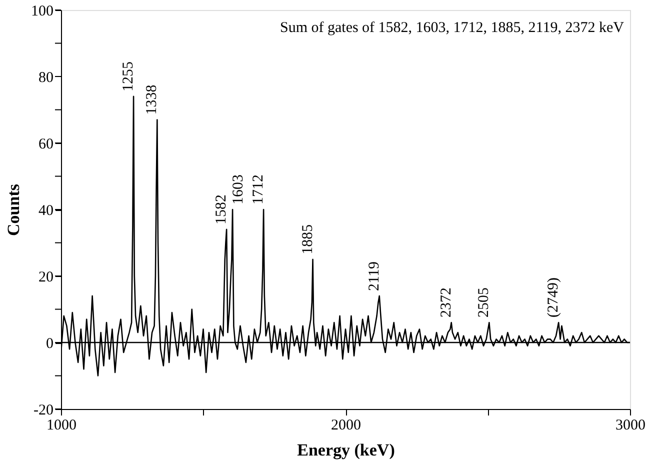  What do you see at coordinates (46, 78) in the screenshot?
I see `y-tick-label: 80` at bounding box center [46, 78].